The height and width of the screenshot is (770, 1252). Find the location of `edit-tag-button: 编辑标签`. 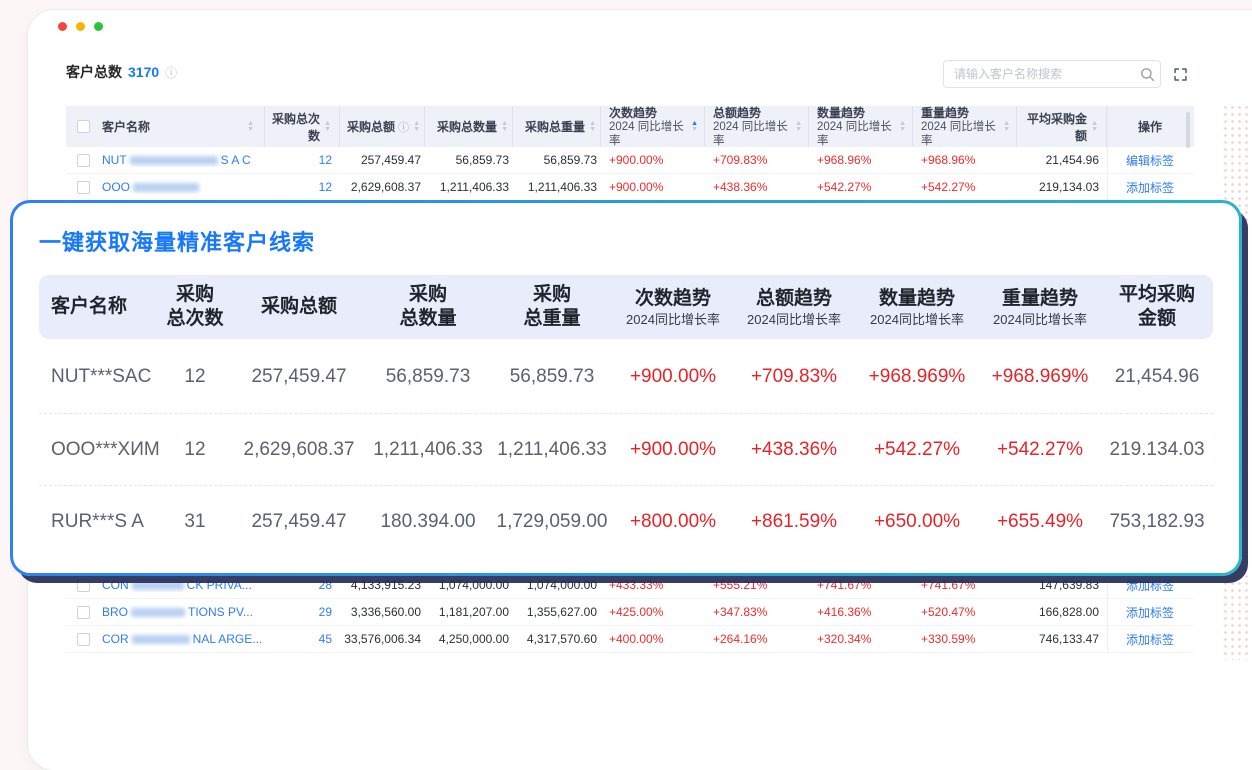

edit-tag-button: 编辑标签 is located at coordinates (1149, 160).